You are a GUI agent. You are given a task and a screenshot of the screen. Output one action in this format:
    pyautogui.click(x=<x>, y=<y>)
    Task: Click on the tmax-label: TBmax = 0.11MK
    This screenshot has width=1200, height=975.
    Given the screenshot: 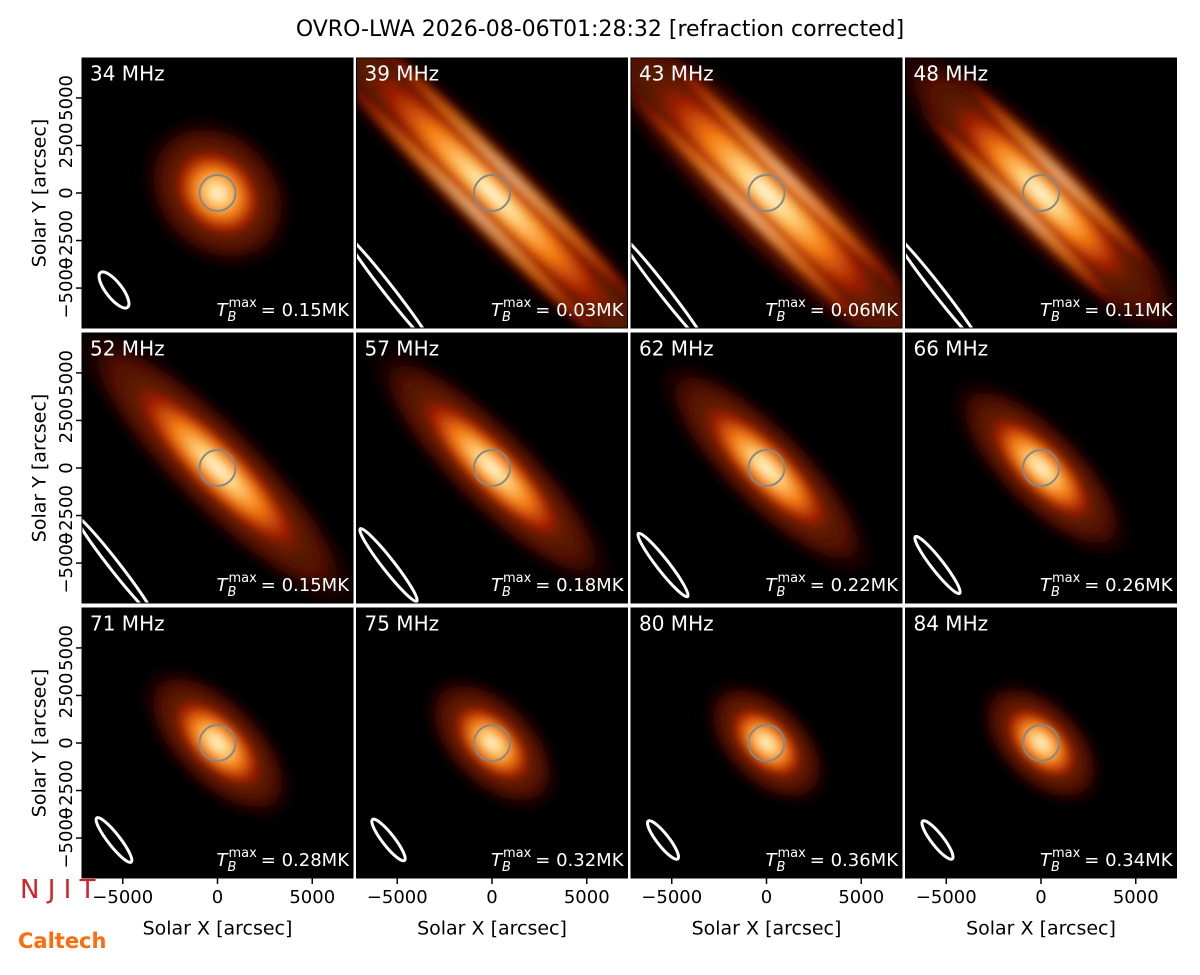 What is the action you would take?
    pyautogui.click(x=1107, y=310)
    